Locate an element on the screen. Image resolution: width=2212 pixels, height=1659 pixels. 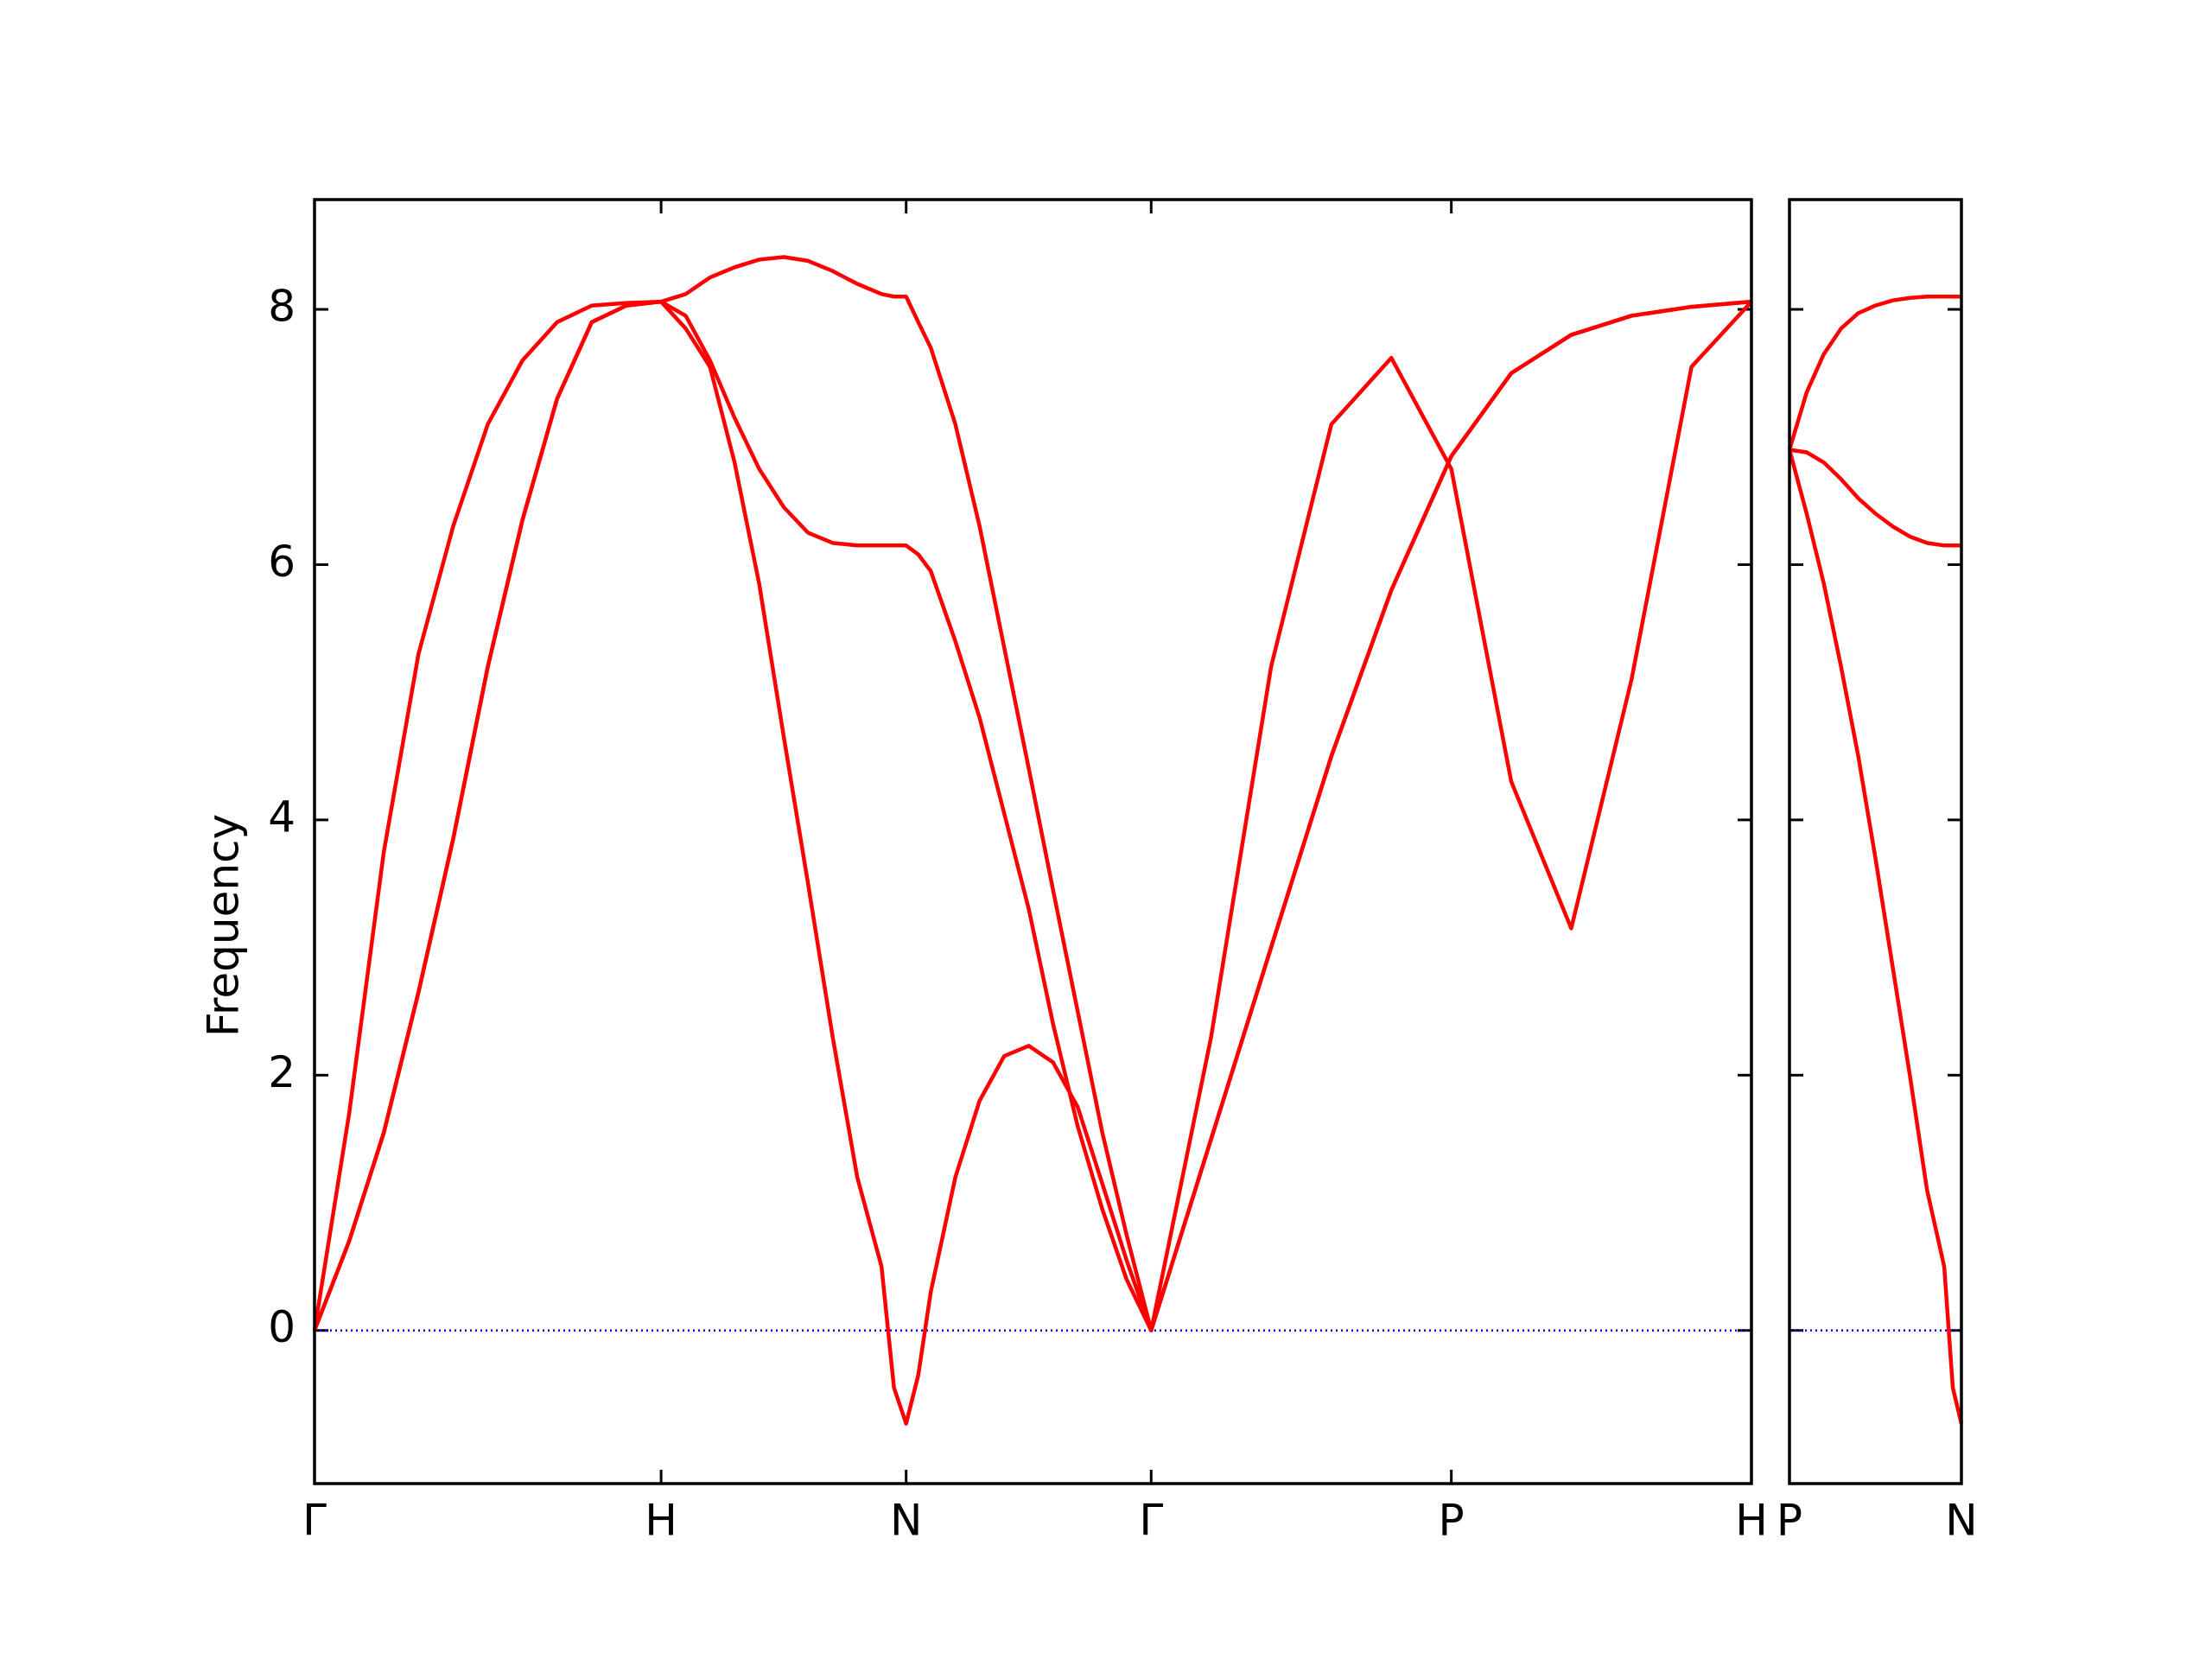
y-tick-label: 2 is located at coordinates (282, 1072).